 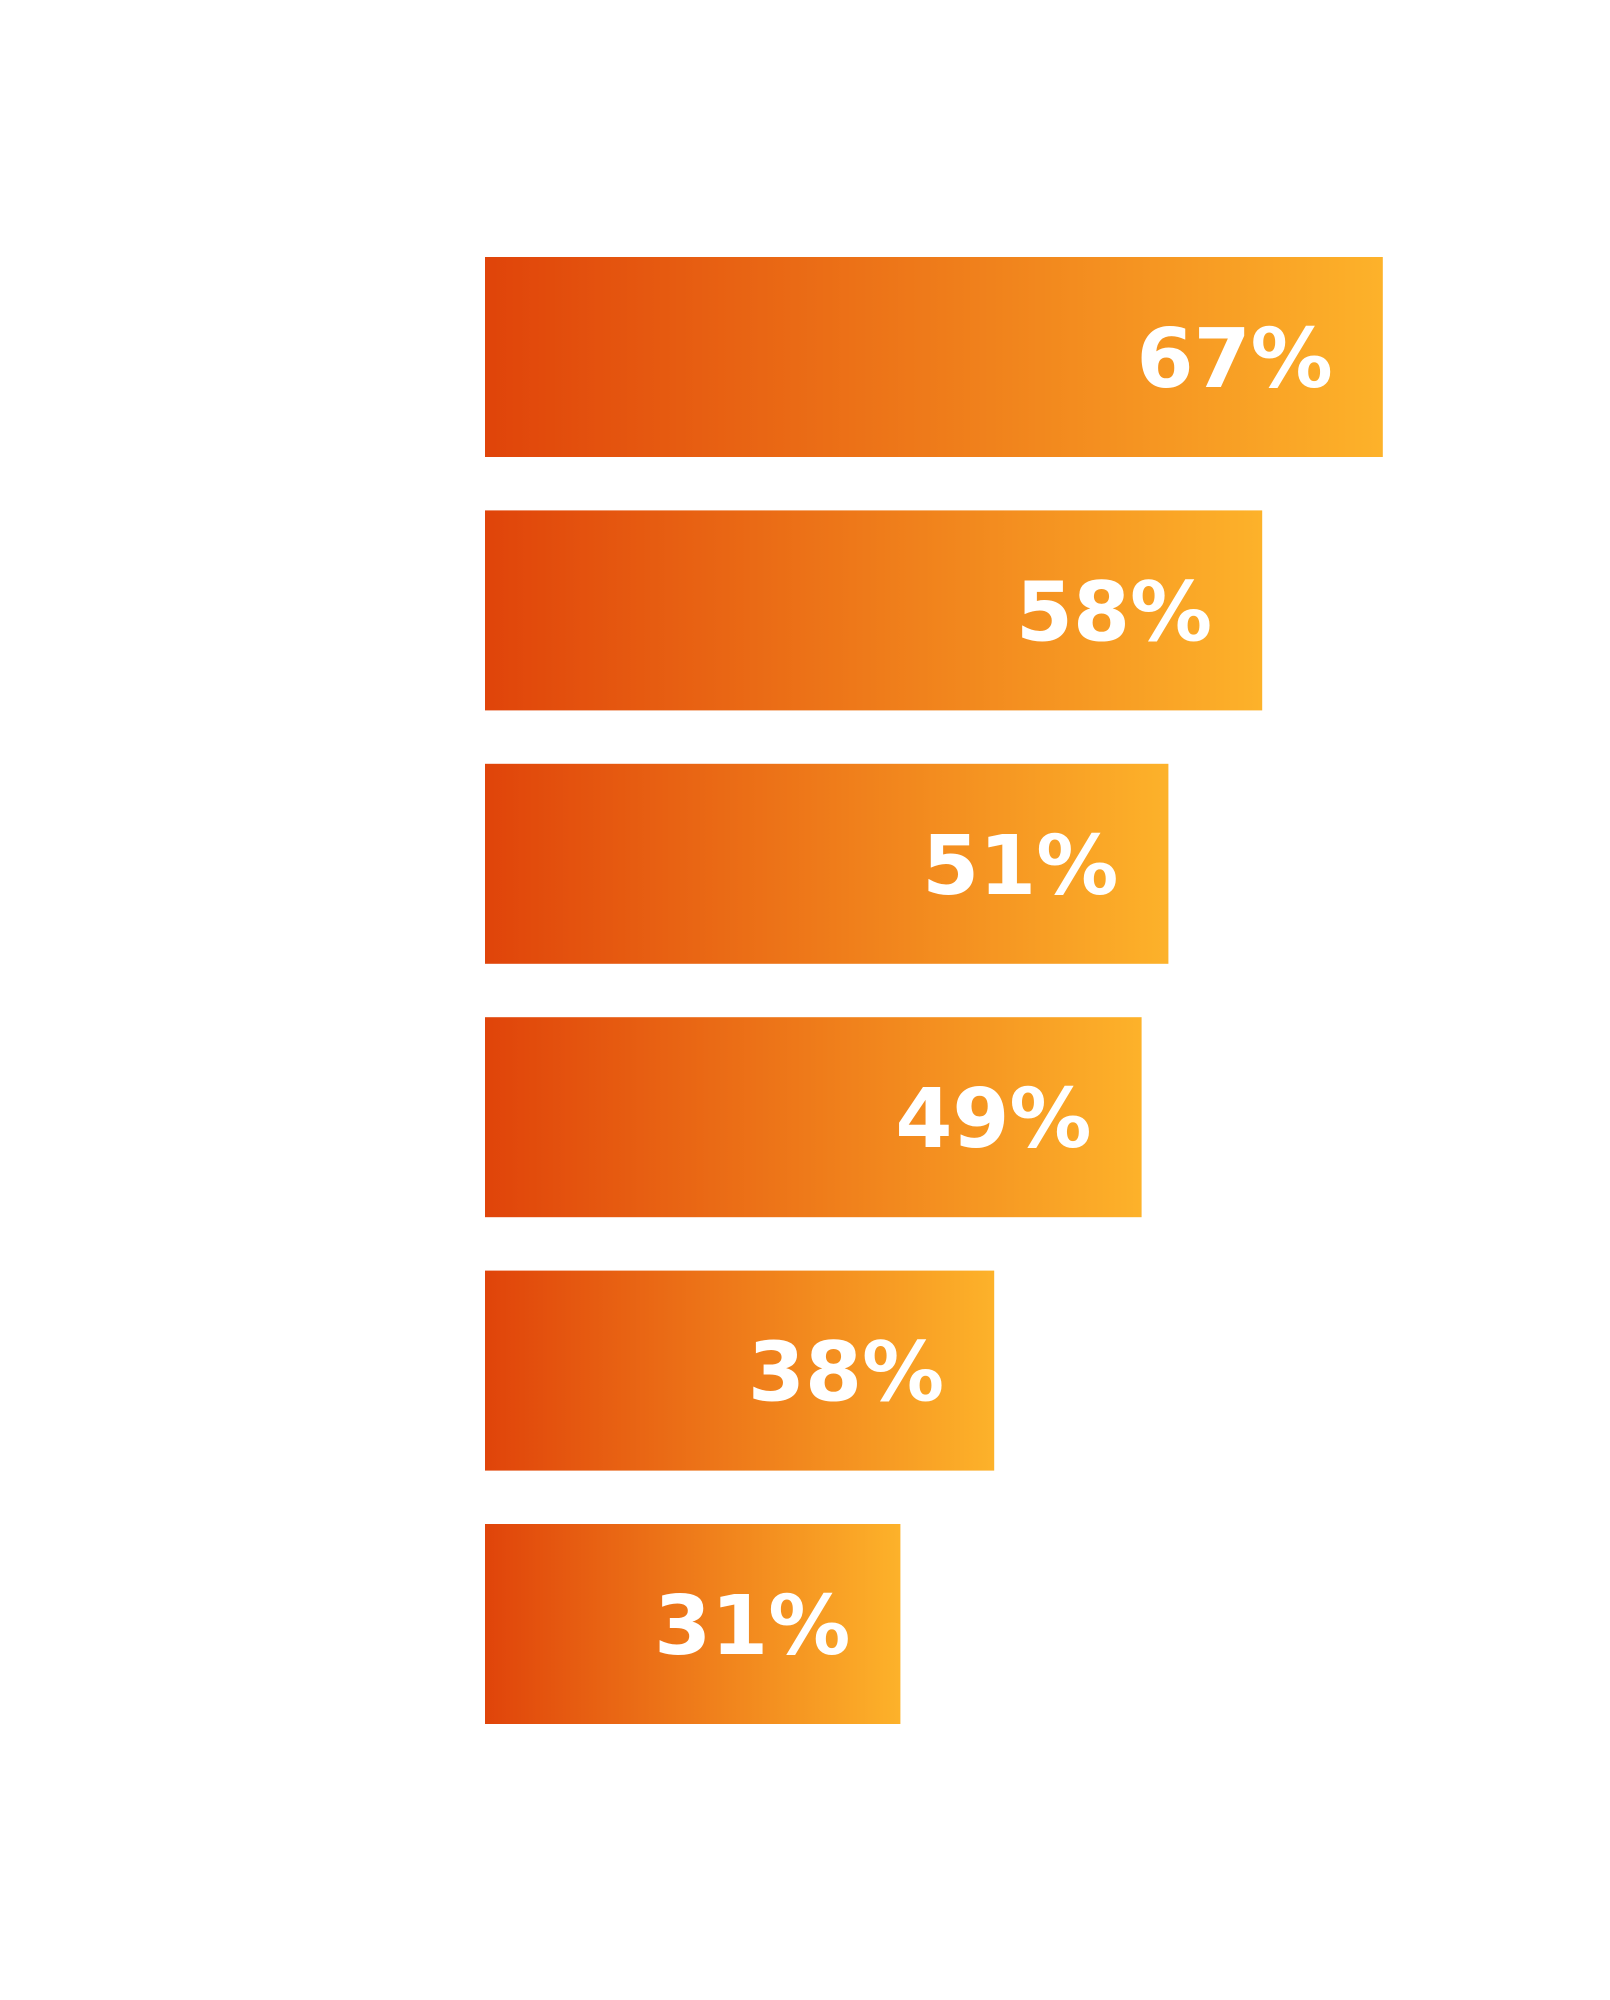 What do you see at coordinates (993, 1119) in the screenshot?
I see `bar-value-label: 49%` at bounding box center [993, 1119].